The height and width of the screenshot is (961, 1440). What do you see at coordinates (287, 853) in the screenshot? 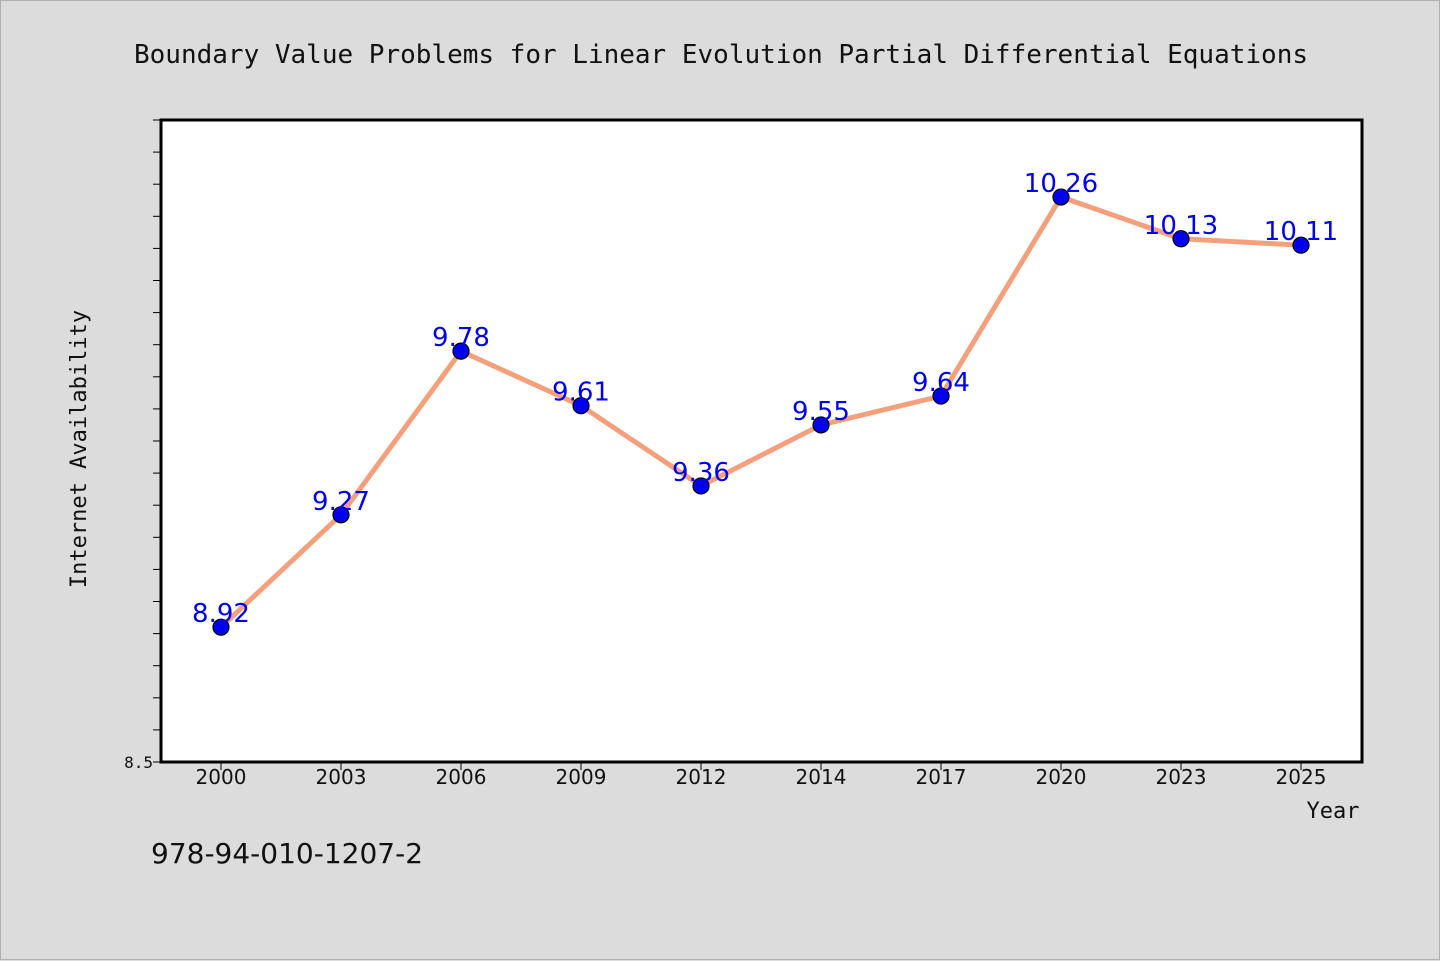
I see `isbn-text: 978-94-010-1207-2` at bounding box center [287, 853].